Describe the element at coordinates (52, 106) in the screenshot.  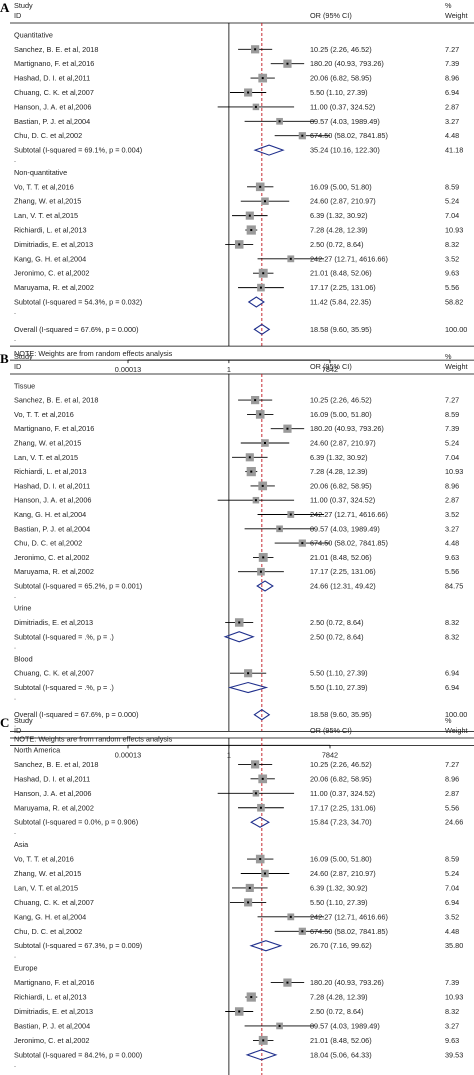
I see `study-label: Hanson, J. A. et al,2006` at that location.